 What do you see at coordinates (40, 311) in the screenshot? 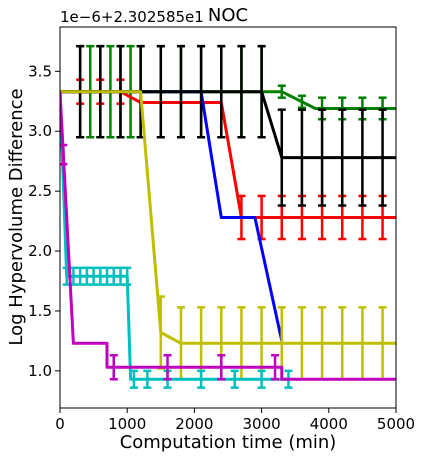
I see `y-tick-label: 1.5` at bounding box center [40, 311].